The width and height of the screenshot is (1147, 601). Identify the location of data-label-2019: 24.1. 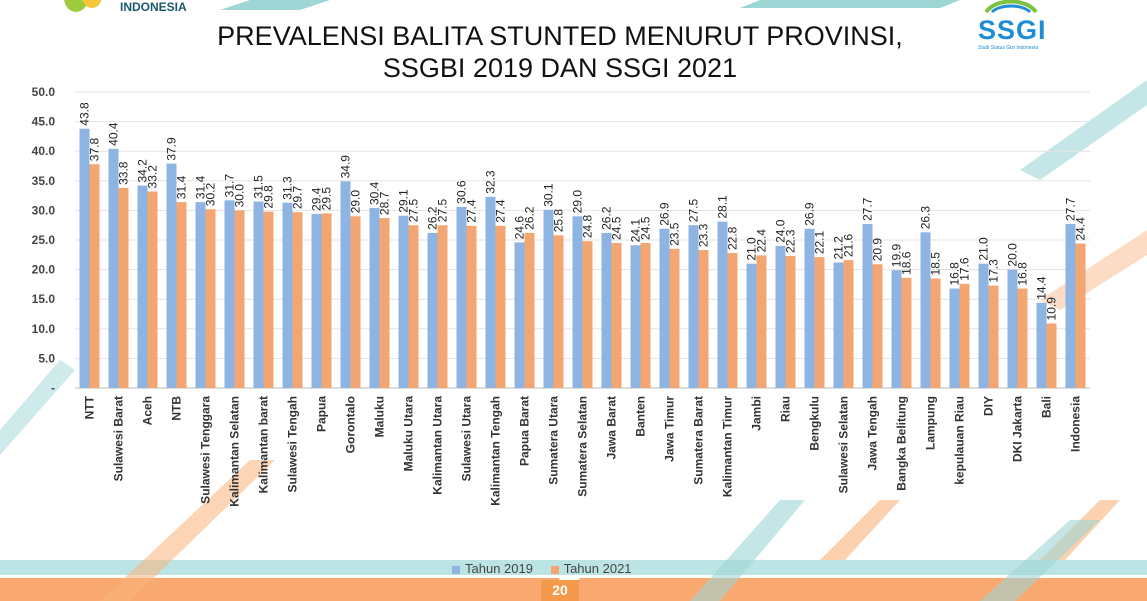
(636, 231).